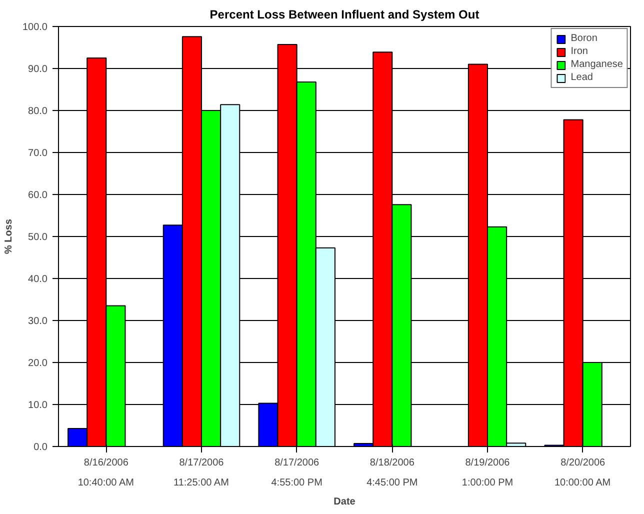  Describe the element at coordinates (41, 447) in the screenshot. I see `y-tick-label: 0.0` at that location.